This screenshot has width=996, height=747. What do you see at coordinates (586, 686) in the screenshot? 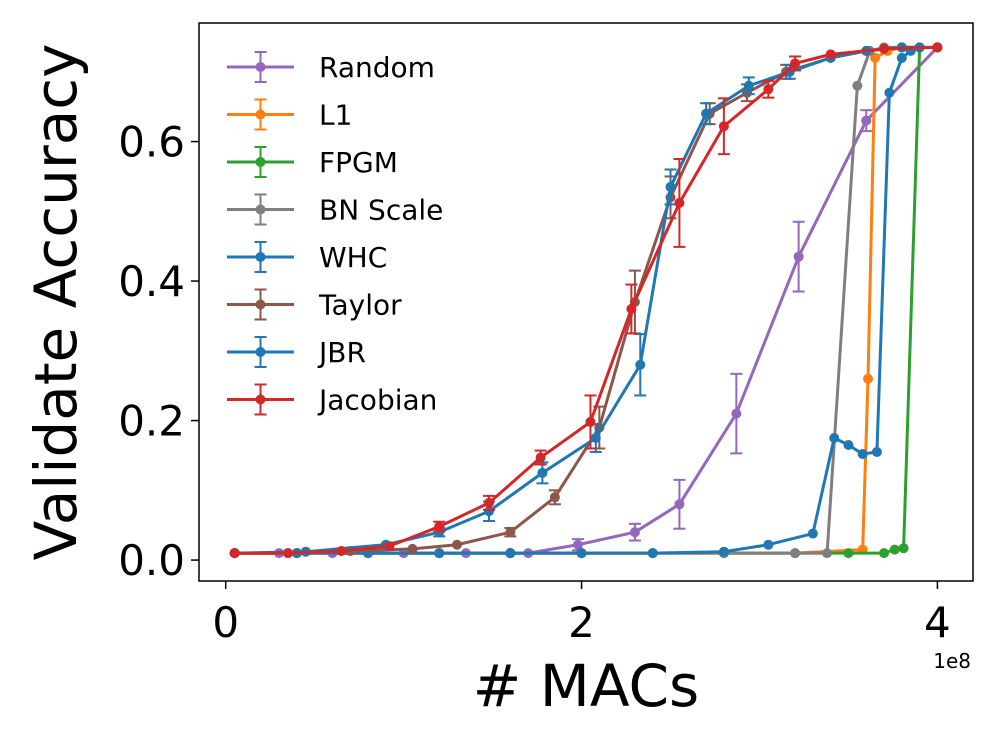
I see `x-axis-title: # MACs` at bounding box center [586, 686].